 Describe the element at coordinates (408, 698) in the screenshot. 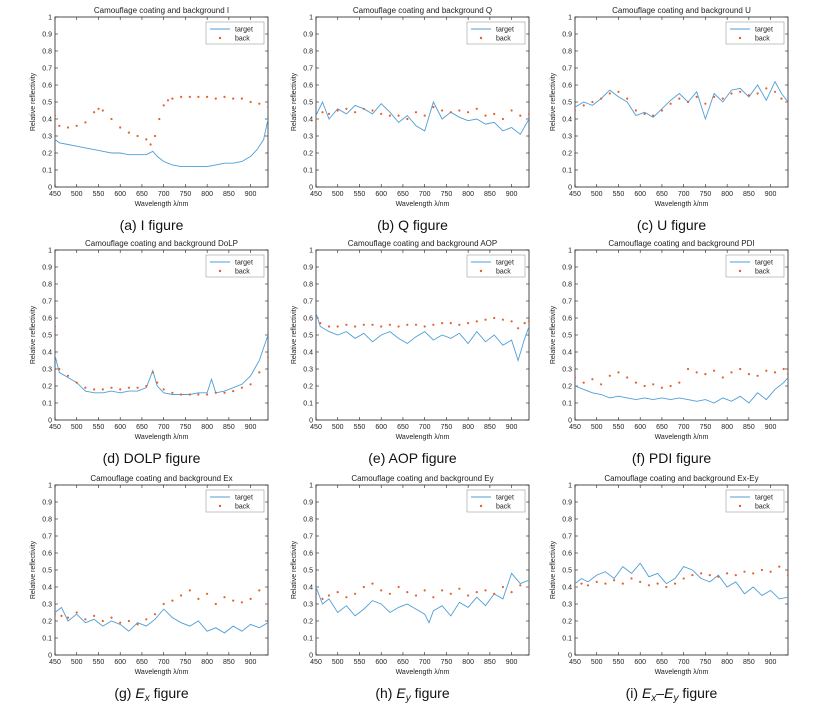

I see `caption-part: y` at that location.